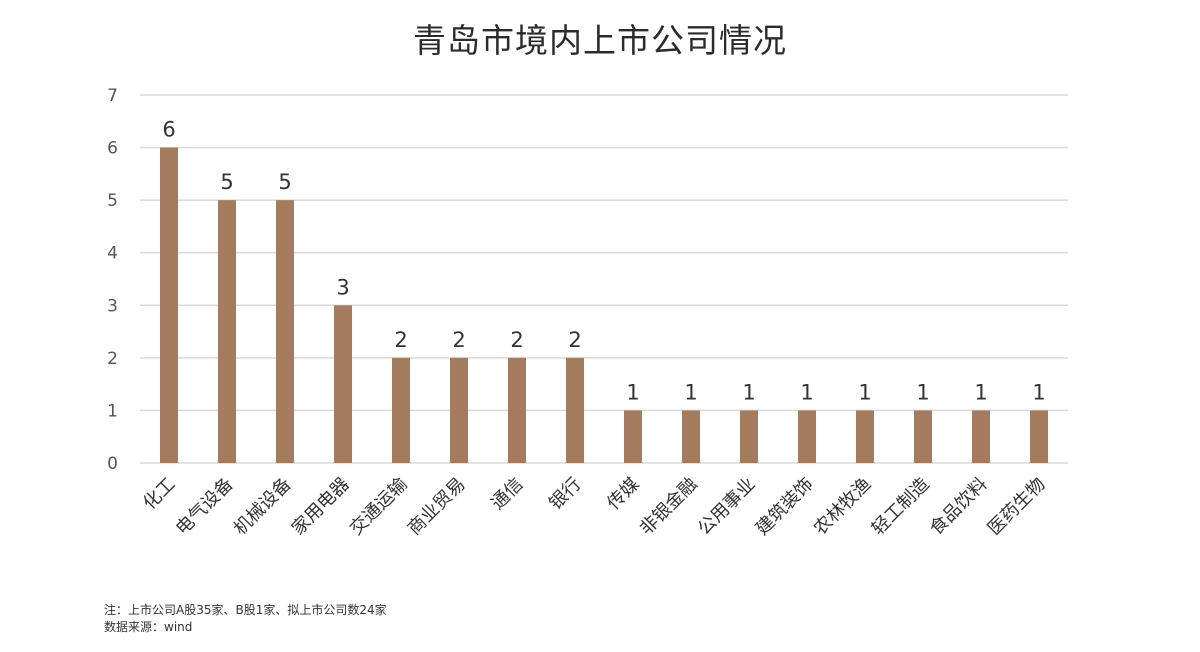 This screenshot has height=652, width=1200. Describe the element at coordinates (112, 254) in the screenshot. I see `y-tick-label: 4` at that location.